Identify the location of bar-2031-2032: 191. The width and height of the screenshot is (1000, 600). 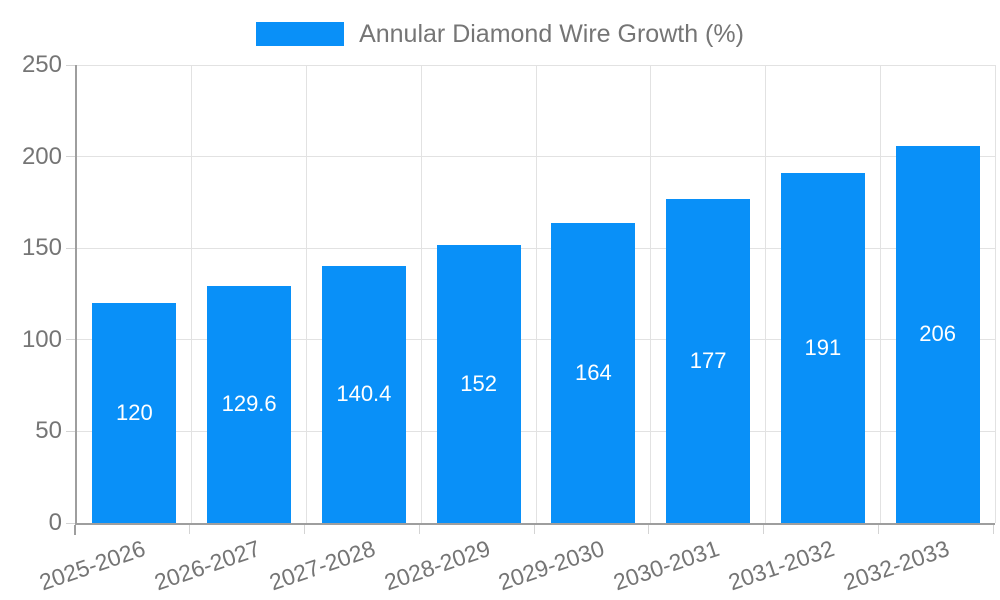
(822, 348).